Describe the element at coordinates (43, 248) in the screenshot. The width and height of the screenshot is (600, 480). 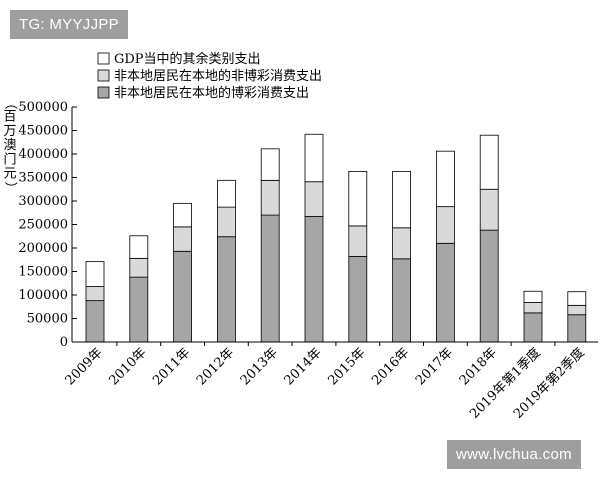
I see `y-tick-label: 200000` at that location.